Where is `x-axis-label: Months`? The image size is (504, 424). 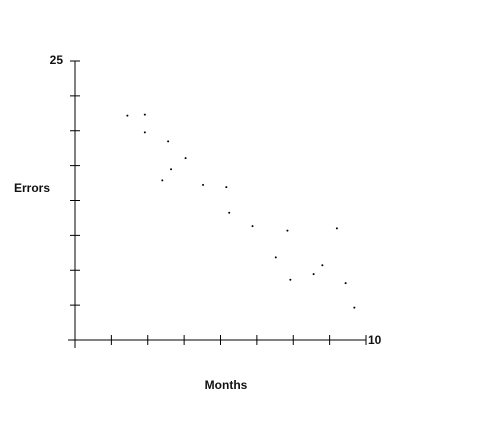 x-axis-label: Months is located at coordinates (226, 385).